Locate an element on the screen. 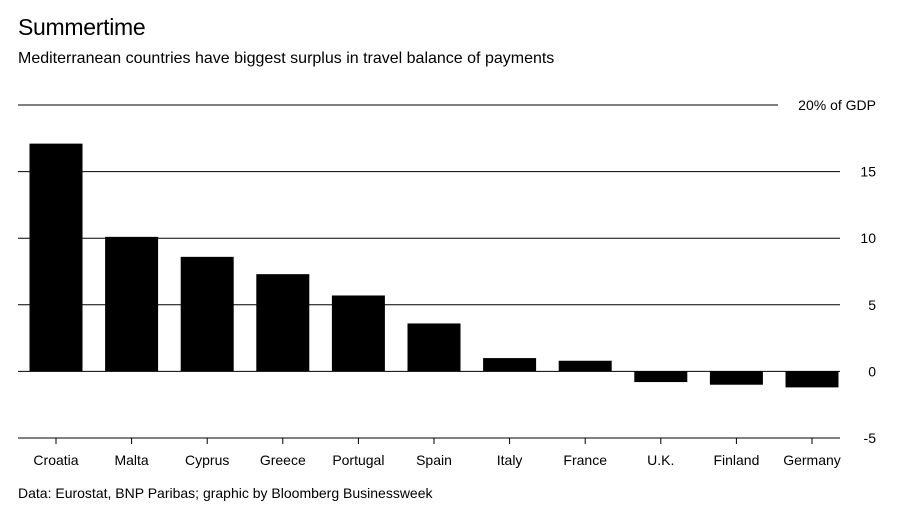 The width and height of the screenshot is (900, 511). bar-cyprus is located at coordinates (207, 314).